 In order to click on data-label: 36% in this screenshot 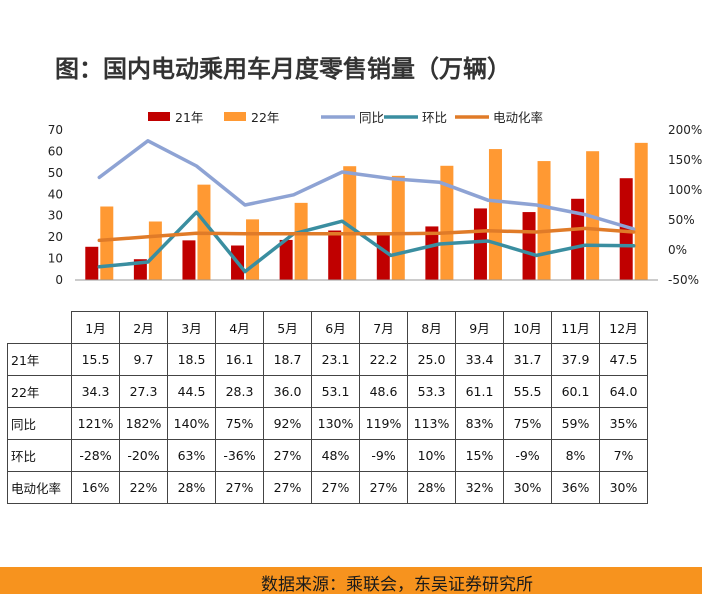, I will do `click(575, 487)`.